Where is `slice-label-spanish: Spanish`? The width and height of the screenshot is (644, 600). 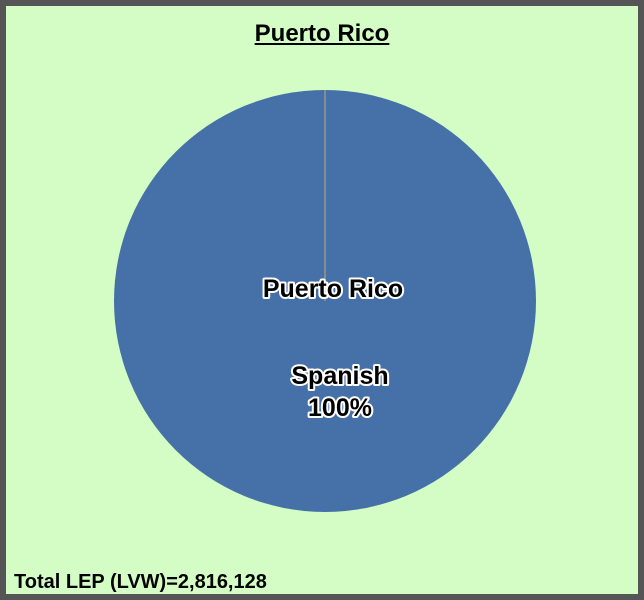
slice-label-spanish: Spanish is located at coordinates (339, 376).